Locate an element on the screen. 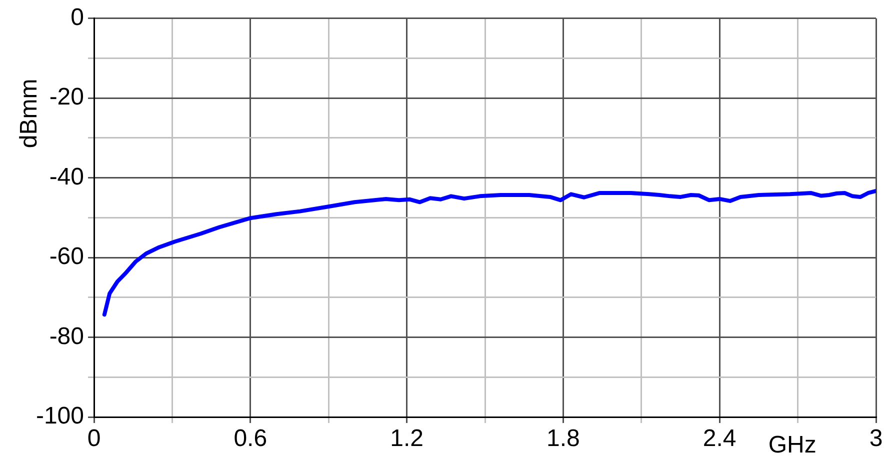  x-tick-label: 3 is located at coordinates (876, 438).